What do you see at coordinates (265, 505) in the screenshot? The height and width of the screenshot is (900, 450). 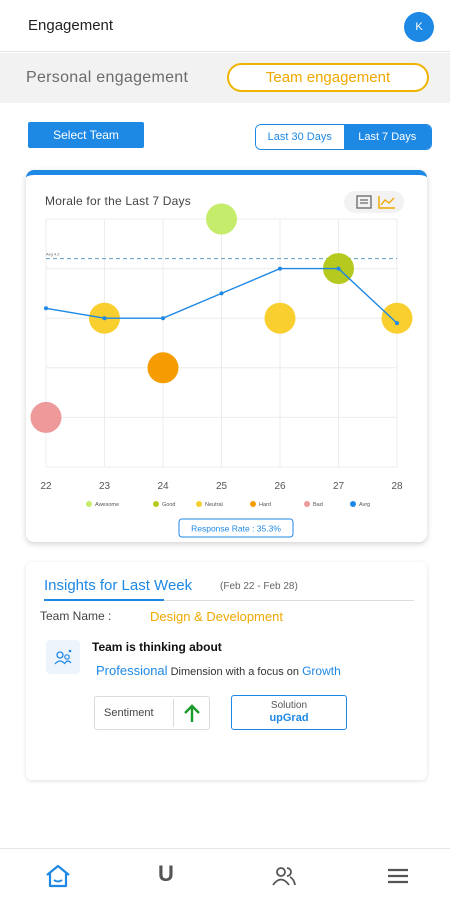 I see `legend-label-hard: Hard` at bounding box center [265, 505].